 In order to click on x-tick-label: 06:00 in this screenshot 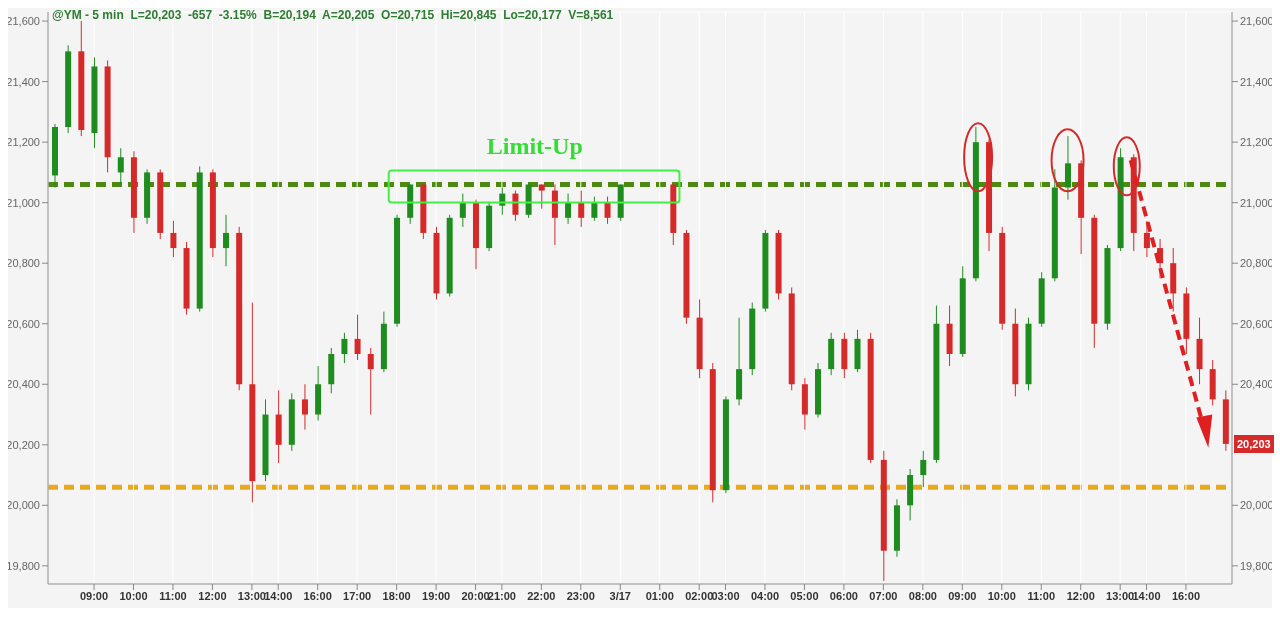, I will do `click(843, 595)`.